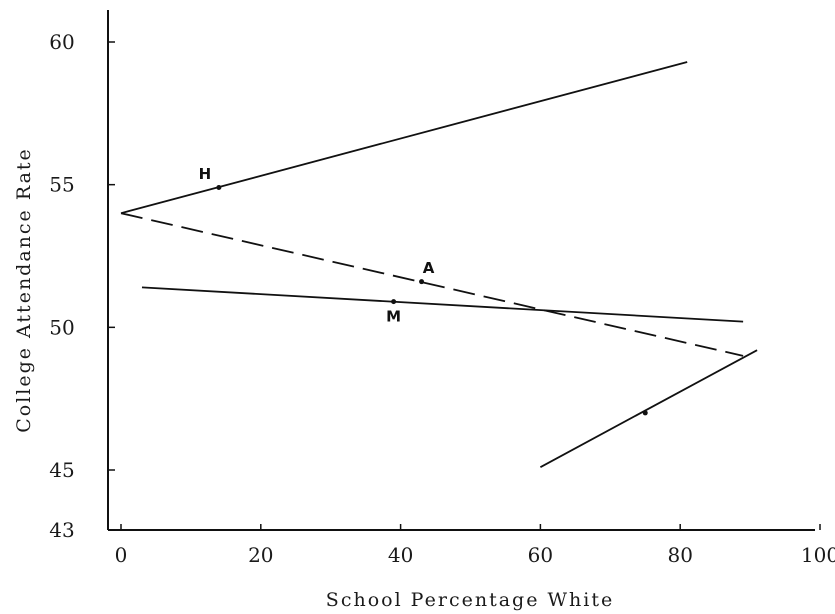 The image size is (835, 614). What do you see at coordinates (470, 600) in the screenshot?
I see `x-axis-title: School Percentage White` at bounding box center [470, 600].